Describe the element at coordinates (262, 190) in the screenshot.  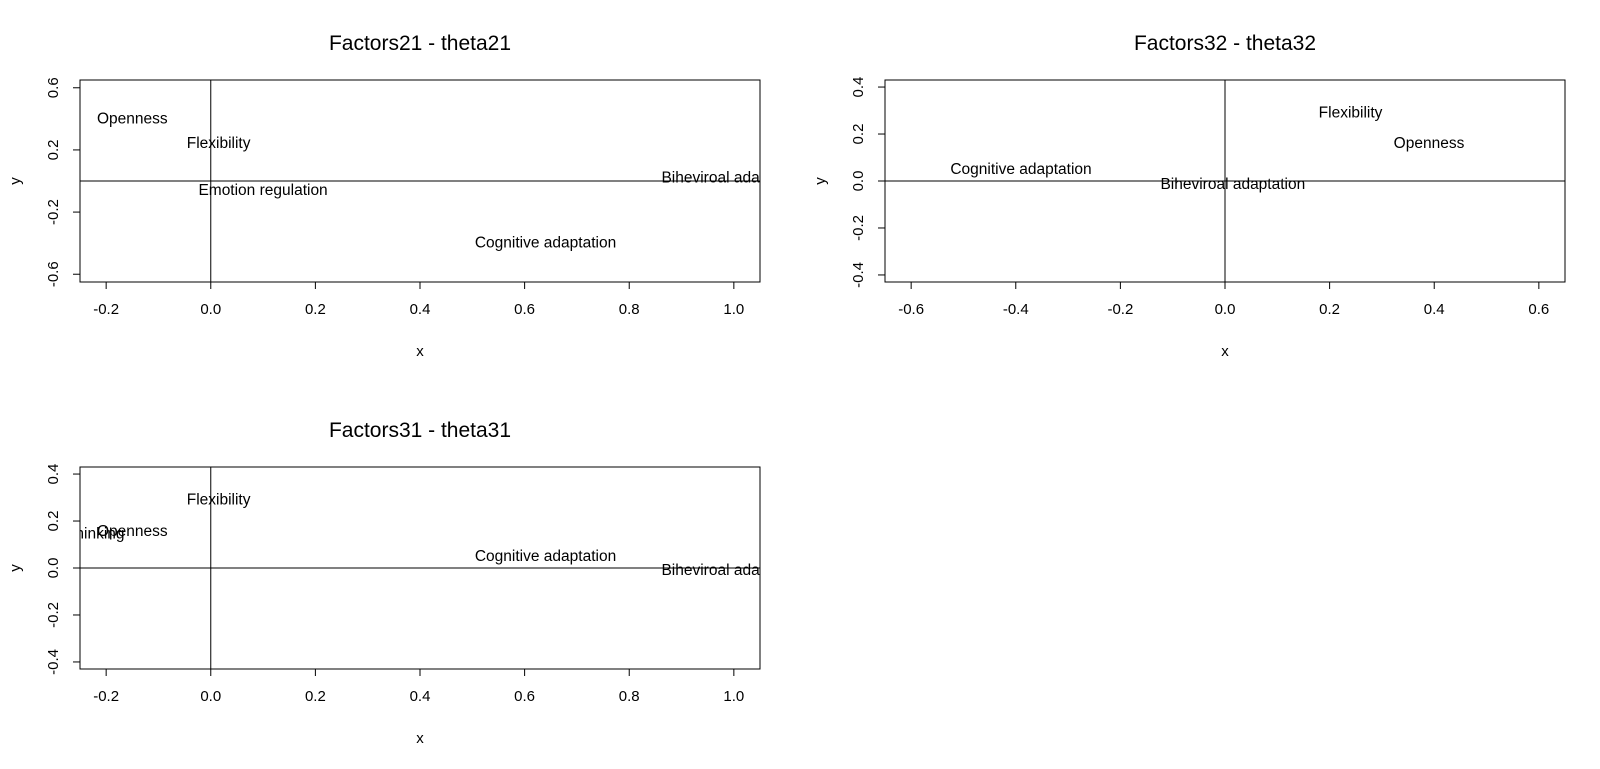
I see `point-label: Emotion regulation` at that location.